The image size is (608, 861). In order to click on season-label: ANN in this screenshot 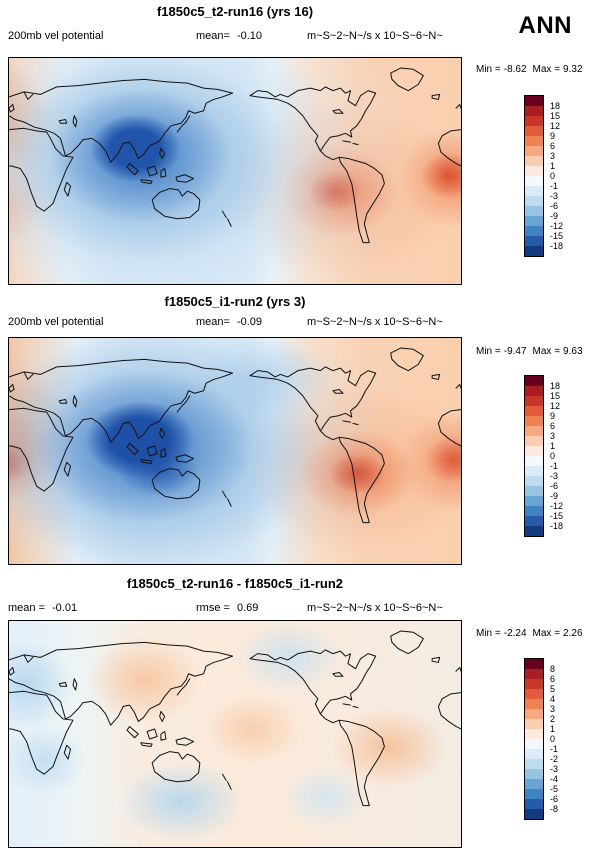, I will do `click(545, 25)`.